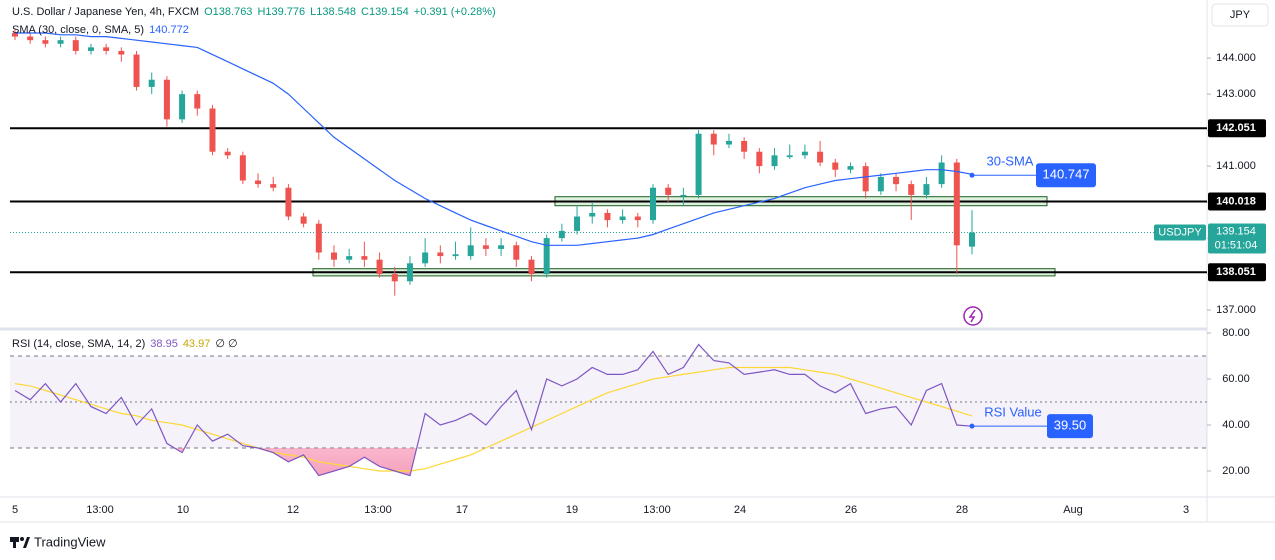 The height and width of the screenshot is (560, 1275). I want to click on y-tick-label: 144.000, so click(1236, 58).